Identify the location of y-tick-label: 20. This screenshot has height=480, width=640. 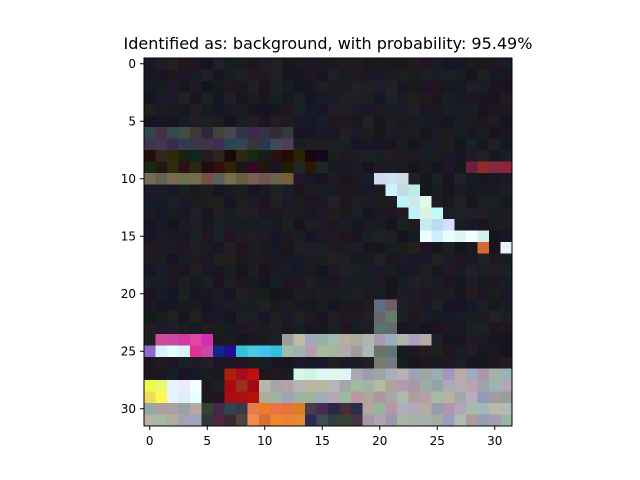
(128, 294).